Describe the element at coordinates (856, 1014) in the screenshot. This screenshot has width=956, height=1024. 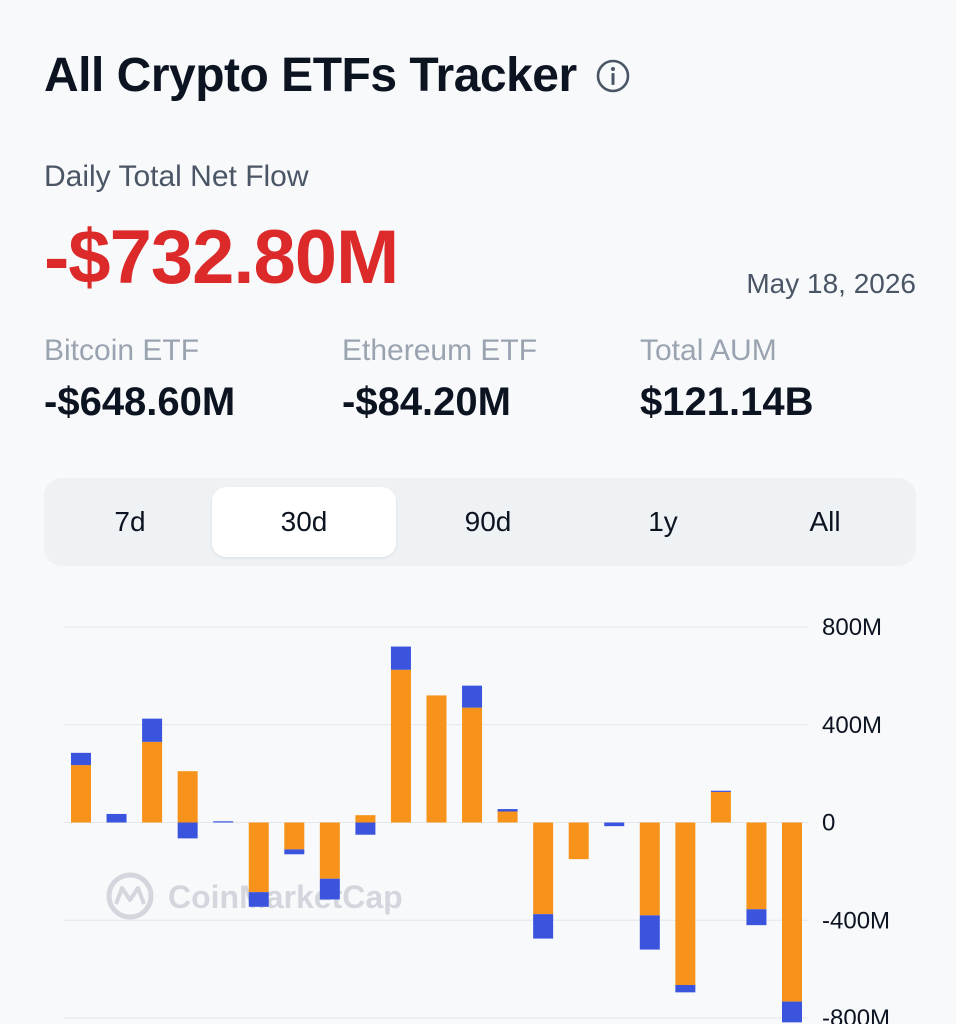
I see `y-tick-label: -800M` at that location.